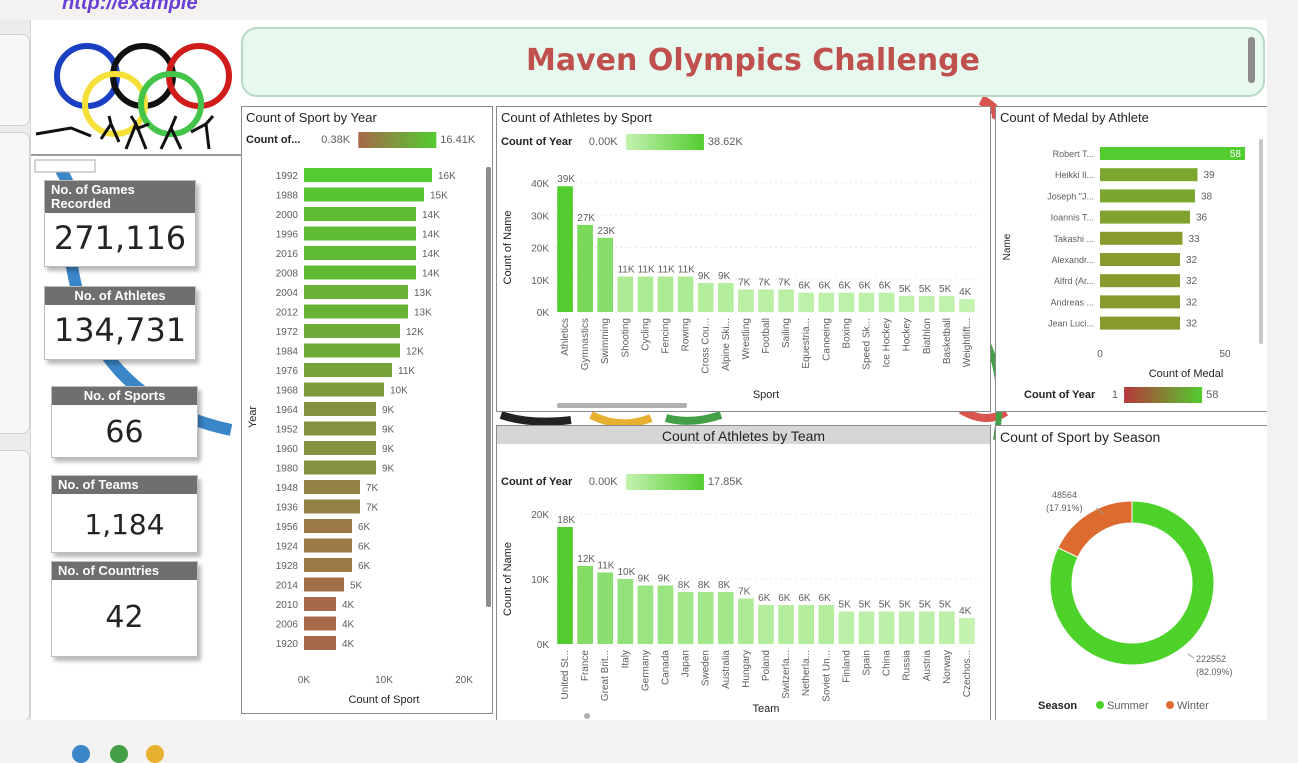  Describe the element at coordinates (124, 514) in the screenshot. I see `kpi-card-teams: No. of Teams 1,184` at that location.